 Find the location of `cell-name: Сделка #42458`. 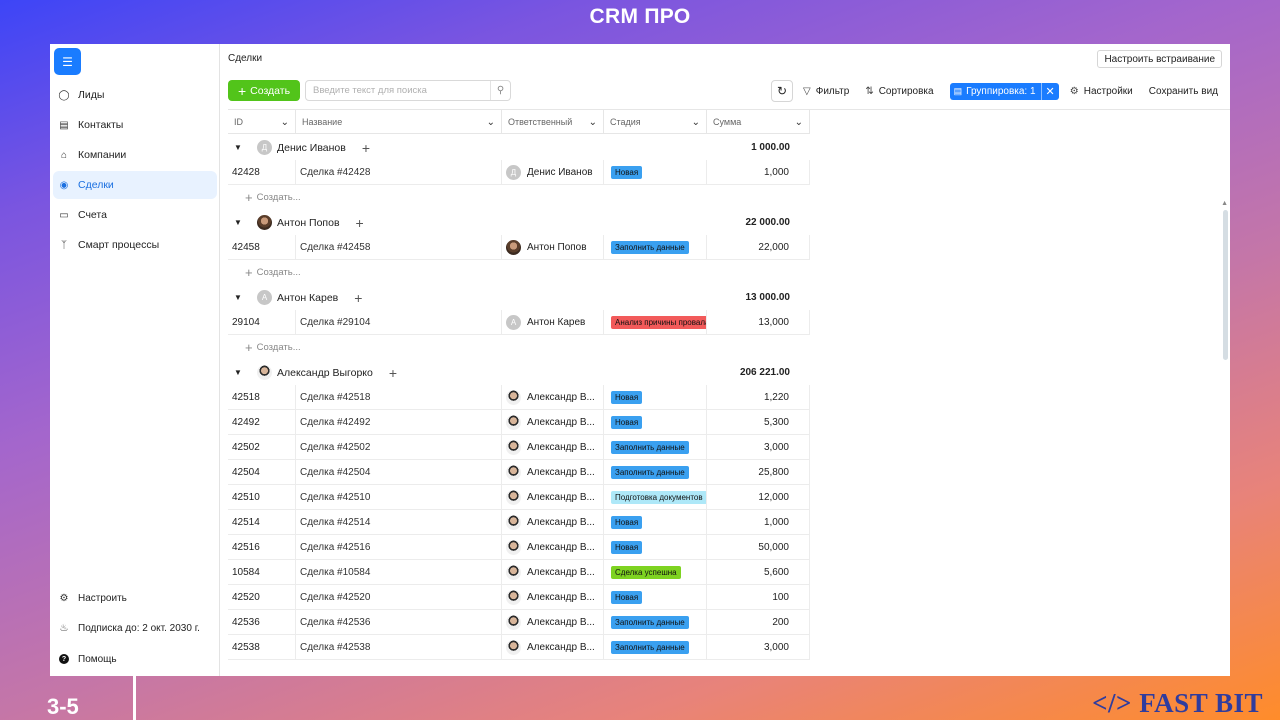

cell-name: Сделка #42458 is located at coordinates (399, 247).